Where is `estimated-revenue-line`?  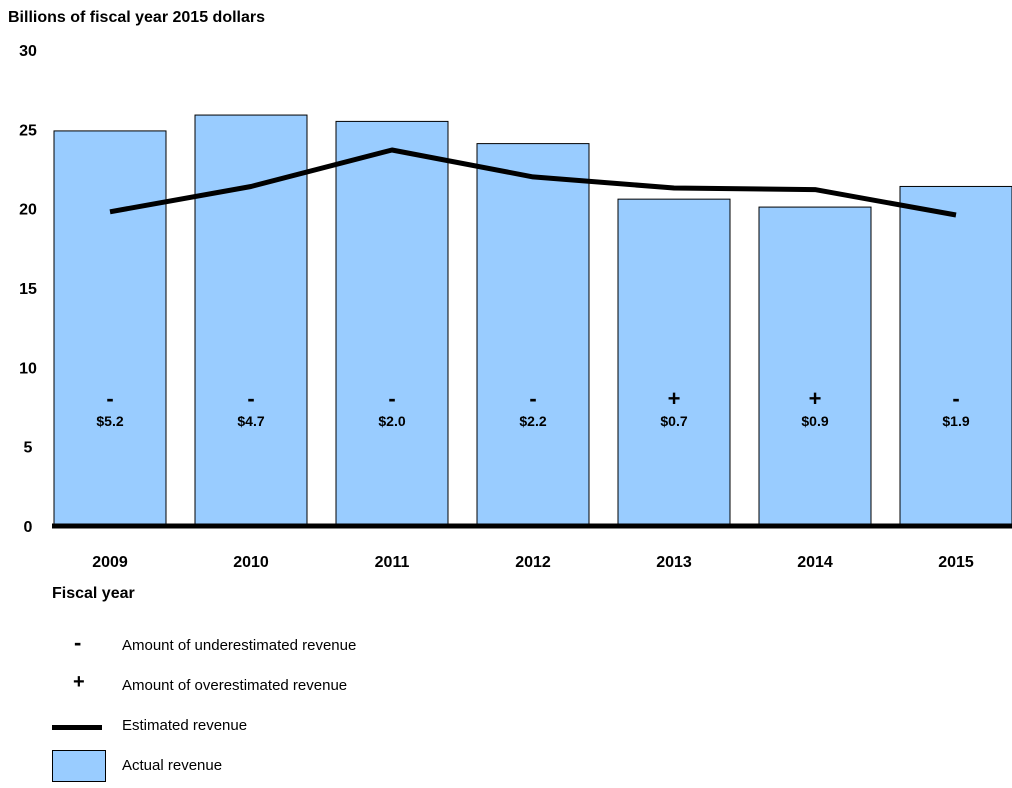
estimated-revenue-line is located at coordinates (533, 182).